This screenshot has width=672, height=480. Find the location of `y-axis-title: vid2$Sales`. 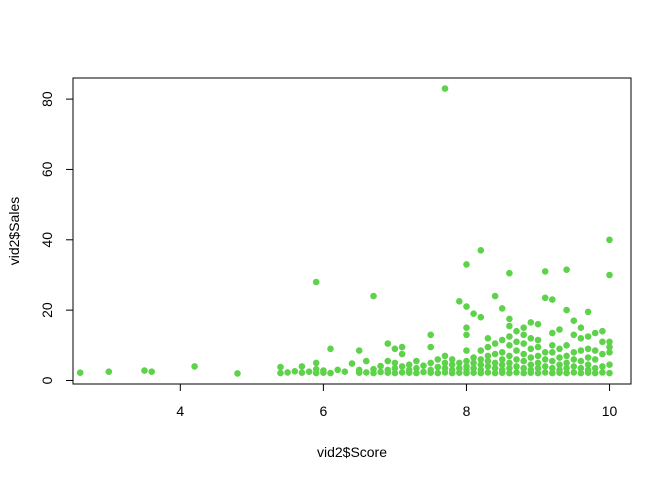

y-axis-title: vid2$Sales is located at coordinates (14, 231).